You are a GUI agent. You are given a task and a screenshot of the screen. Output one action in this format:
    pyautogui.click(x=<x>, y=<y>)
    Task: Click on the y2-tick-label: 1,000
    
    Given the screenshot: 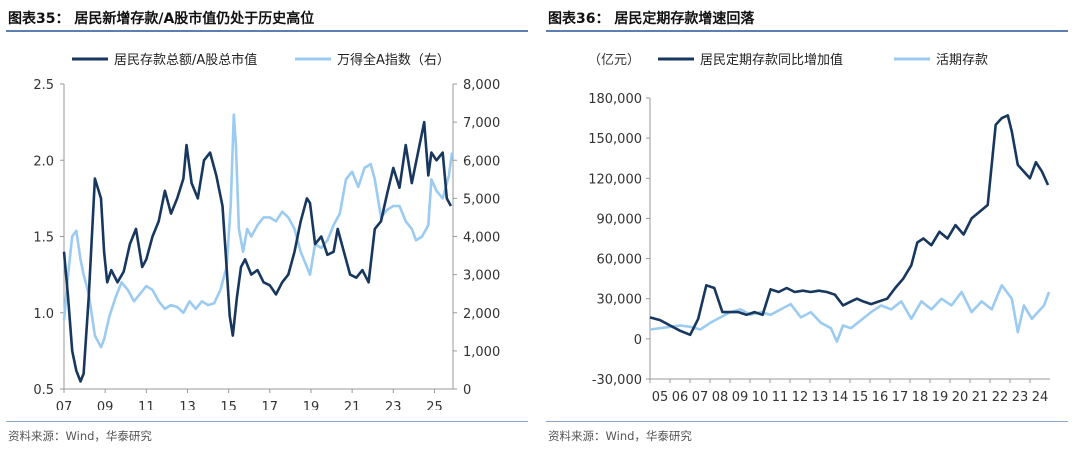 What is the action you would take?
    pyautogui.click(x=481, y=352)
    